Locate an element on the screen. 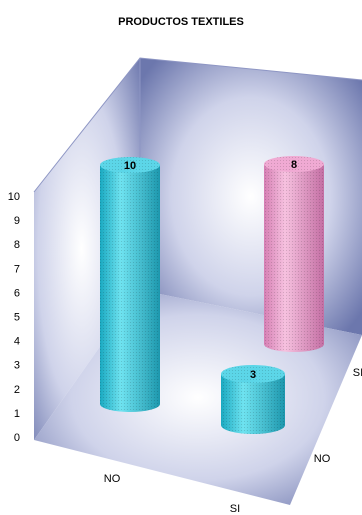 Image resolution: width=362 pixels, height=515 pixels. y-tick-label: 0 is located at coordinates (17, 438).